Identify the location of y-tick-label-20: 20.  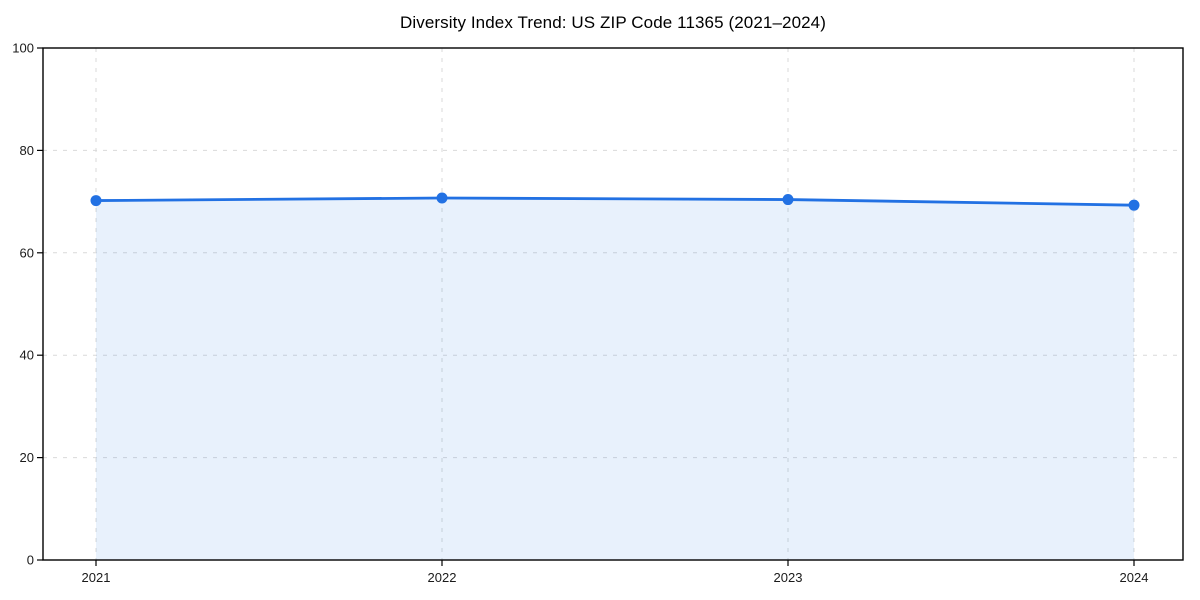
(27, 457).